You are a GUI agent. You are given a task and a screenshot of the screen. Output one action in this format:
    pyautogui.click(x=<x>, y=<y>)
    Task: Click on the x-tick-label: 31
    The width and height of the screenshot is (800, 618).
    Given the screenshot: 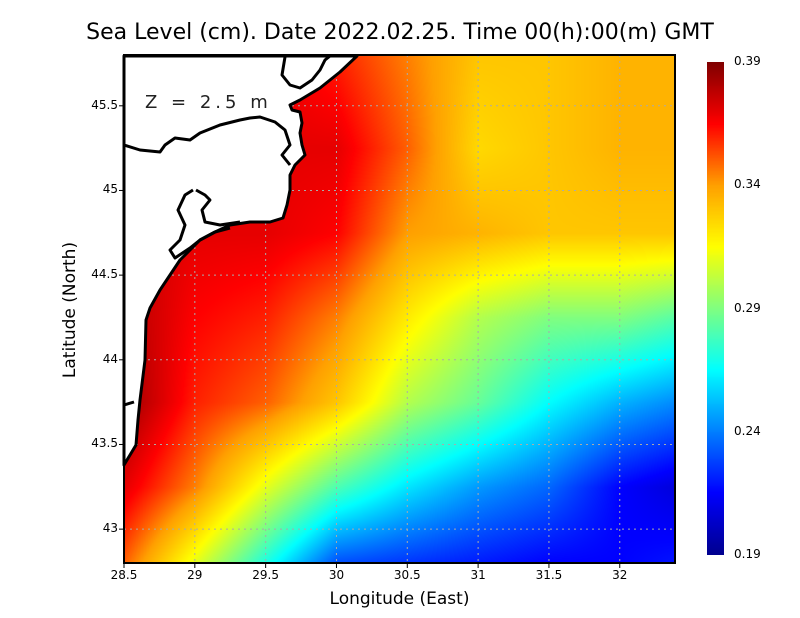 What is the action you would take?
    pyautogui.click(x=478, y=575)
    